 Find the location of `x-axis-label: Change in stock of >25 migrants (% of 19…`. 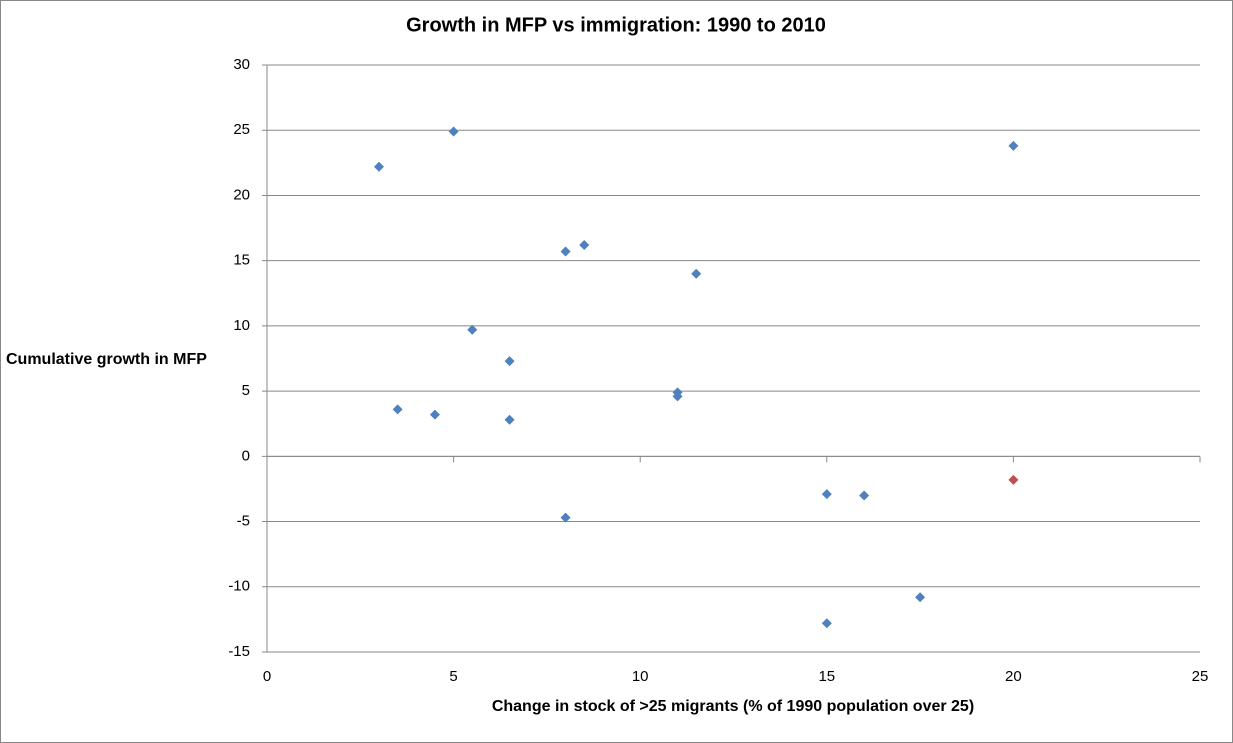

x-axis-label: Change in stock of >25 migrants (% of 19… is located at coordinates (733, 706).